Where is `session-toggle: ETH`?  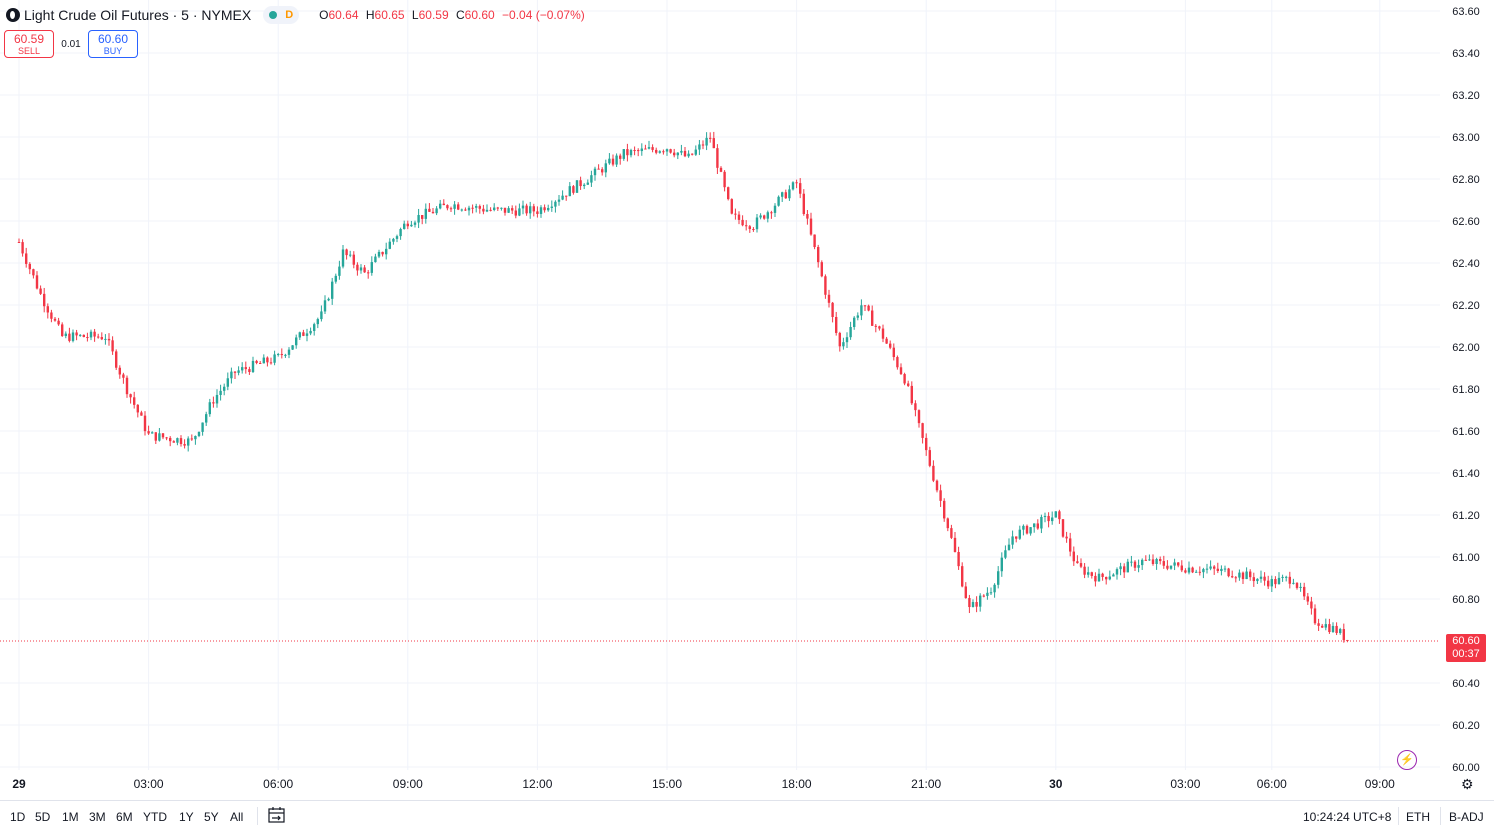 session-toggle: ETH is located at coordinates (1418, 817).